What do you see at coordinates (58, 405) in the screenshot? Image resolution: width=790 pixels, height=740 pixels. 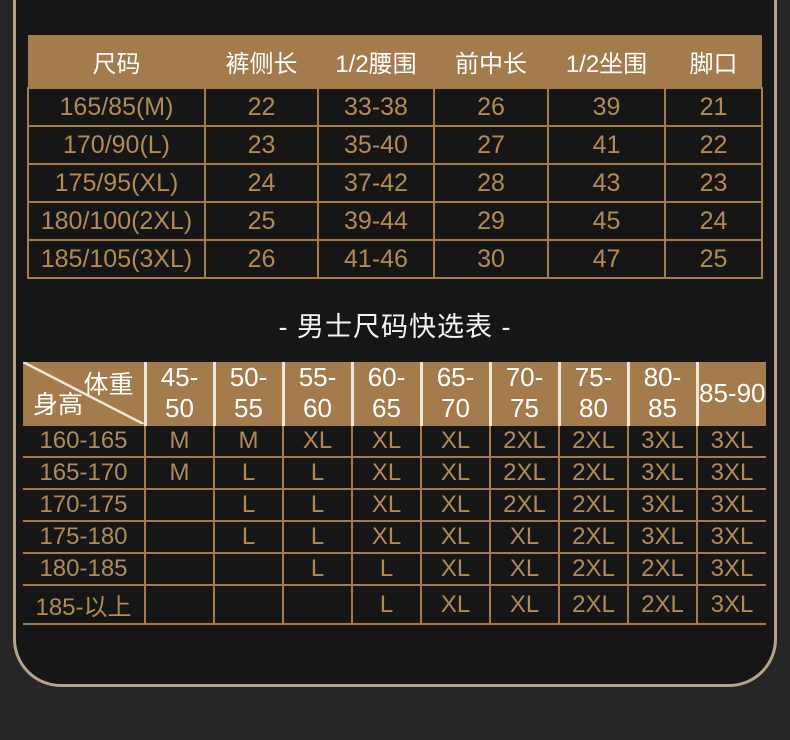 I see `height-axis-label: 身高` at bounding box center [58, 405].